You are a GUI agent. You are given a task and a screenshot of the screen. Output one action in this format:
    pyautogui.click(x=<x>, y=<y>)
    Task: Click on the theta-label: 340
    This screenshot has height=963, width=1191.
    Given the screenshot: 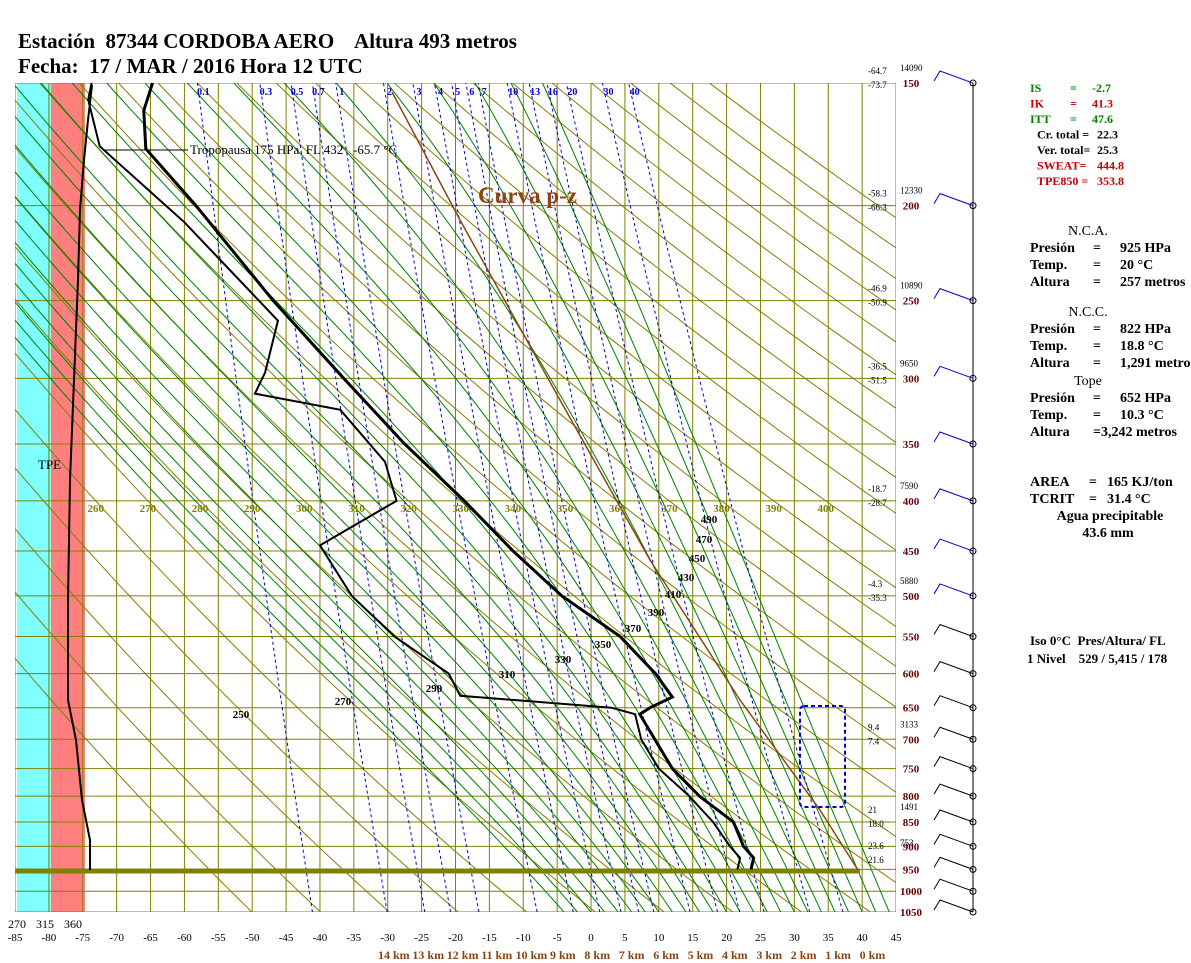 What is the action you would take?
    pyautogui.click(x=513, y=509)
    